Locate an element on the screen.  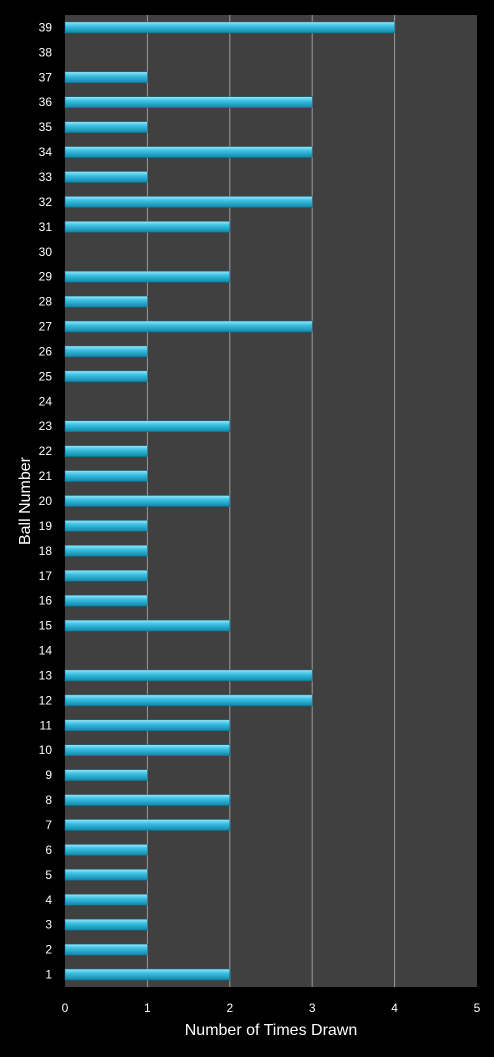
y-tick-label: 12 is located at coordinates (46, 700).